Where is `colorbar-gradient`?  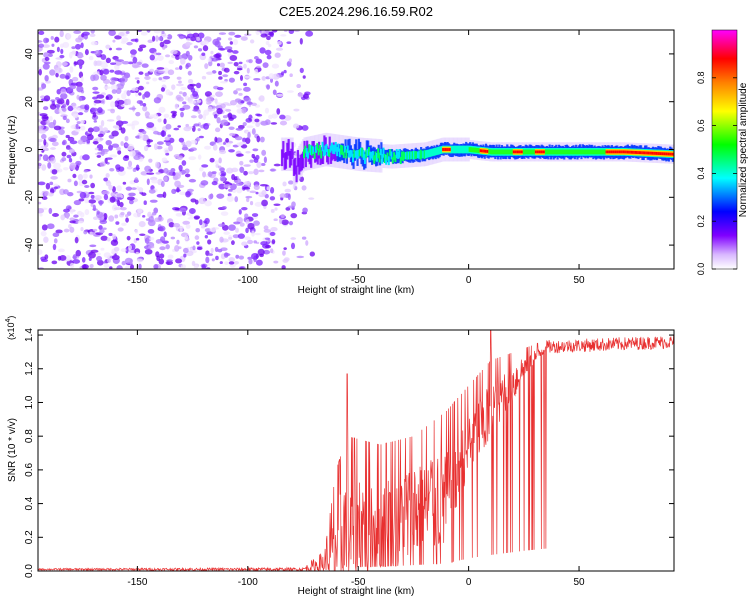
colorbar-gradient is located at coordinates (724, 149).